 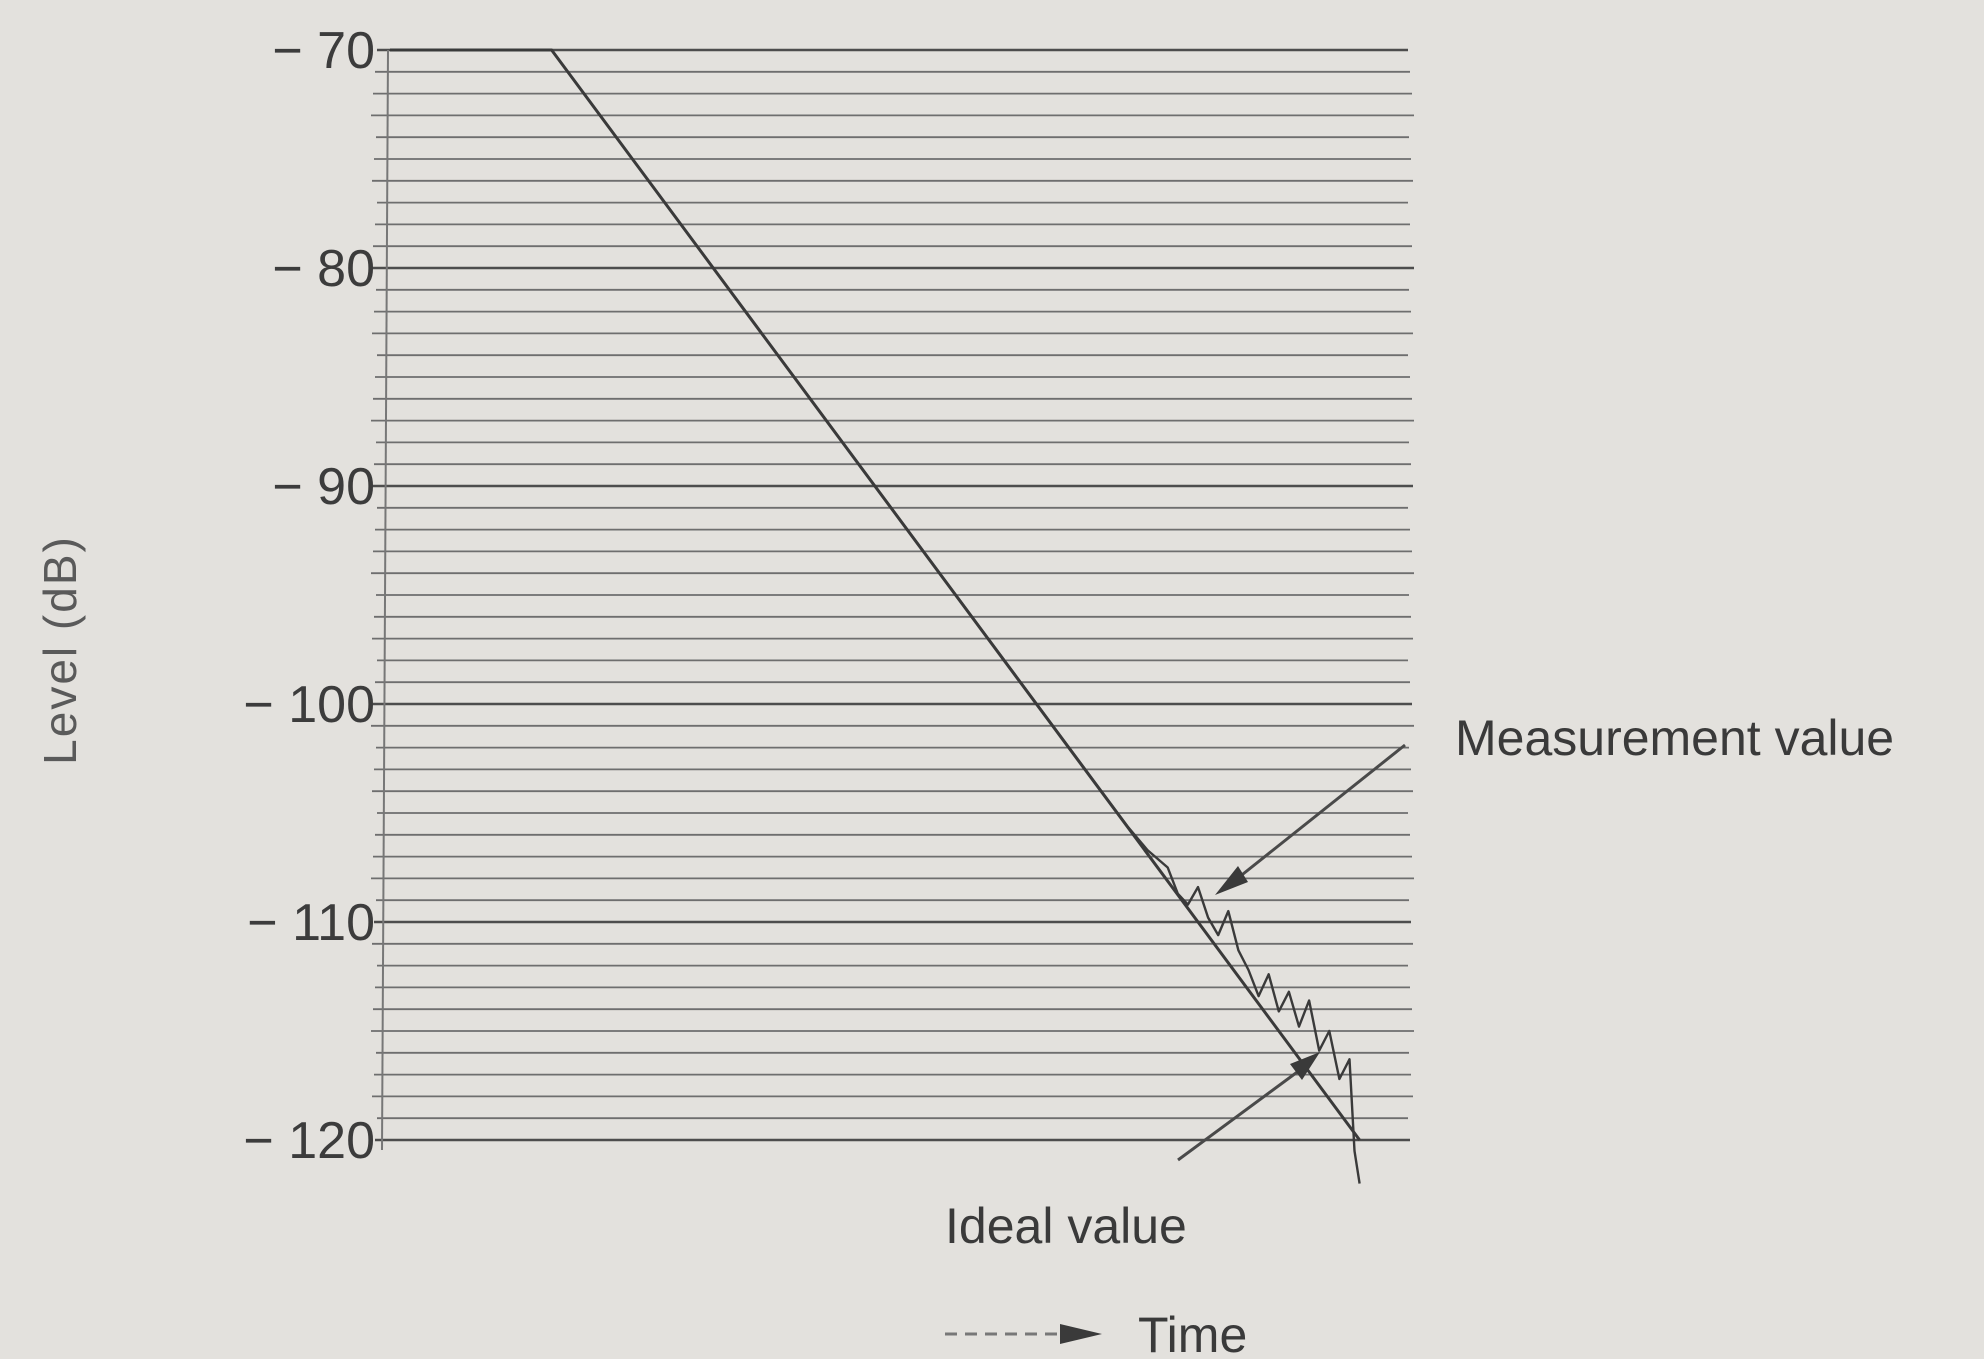 What do you see at coordinates (311, 923) in the screenshot?
I see `y-tick-label: − 110` at bounding box center [311, 923].